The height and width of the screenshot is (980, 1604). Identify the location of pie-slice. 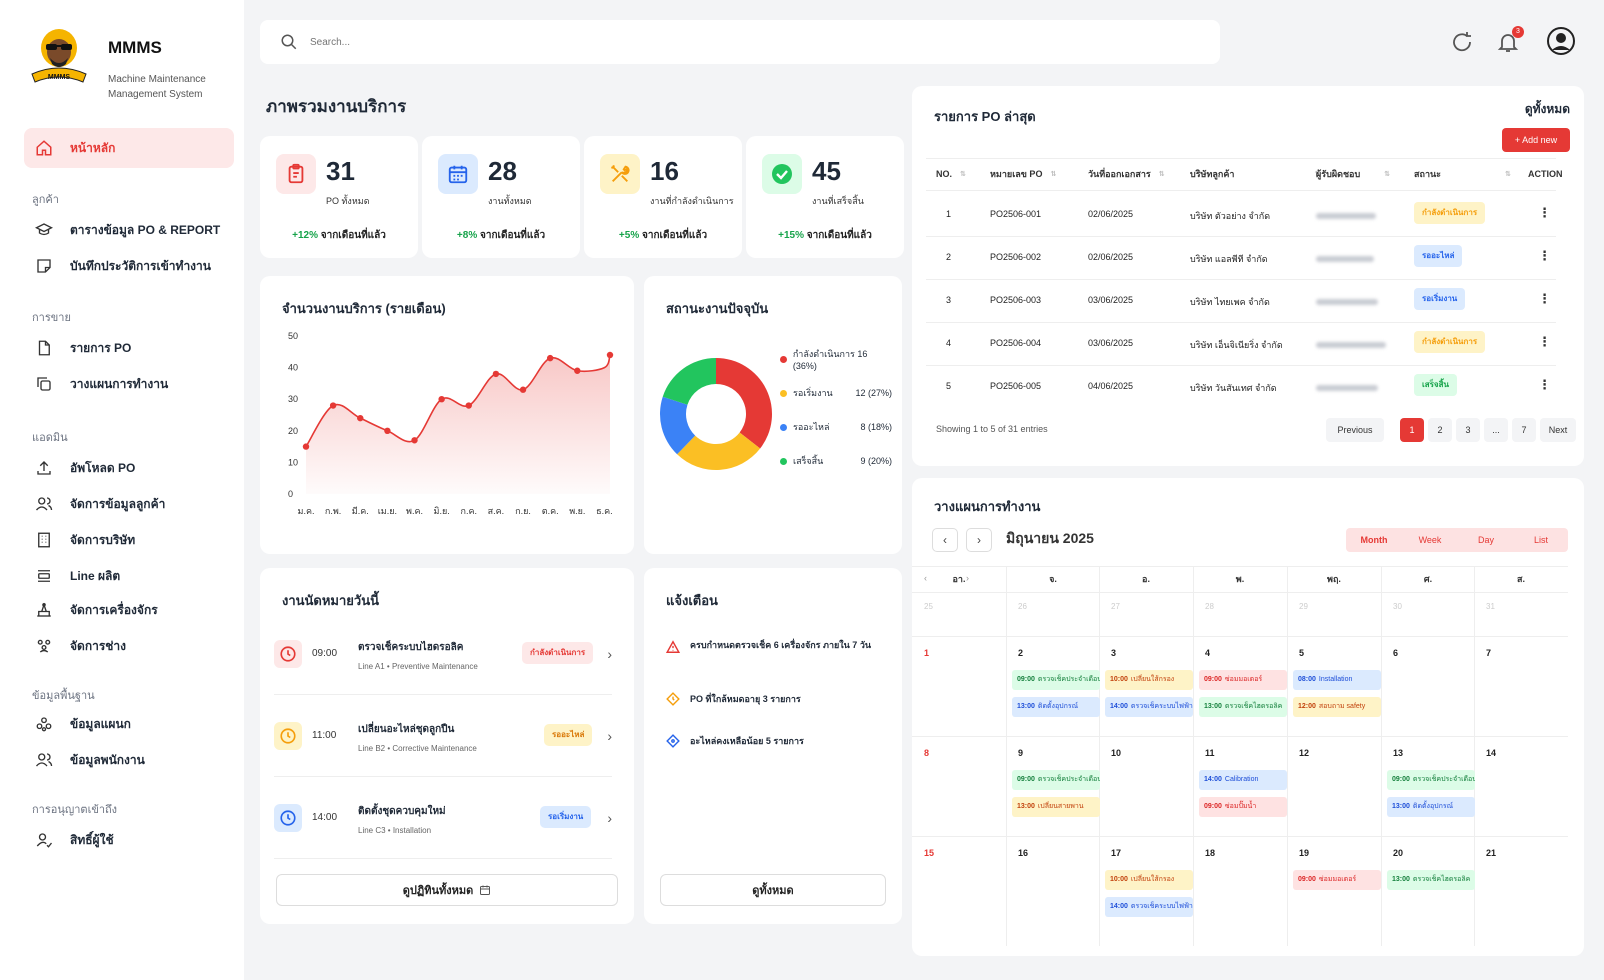
(689, 381).